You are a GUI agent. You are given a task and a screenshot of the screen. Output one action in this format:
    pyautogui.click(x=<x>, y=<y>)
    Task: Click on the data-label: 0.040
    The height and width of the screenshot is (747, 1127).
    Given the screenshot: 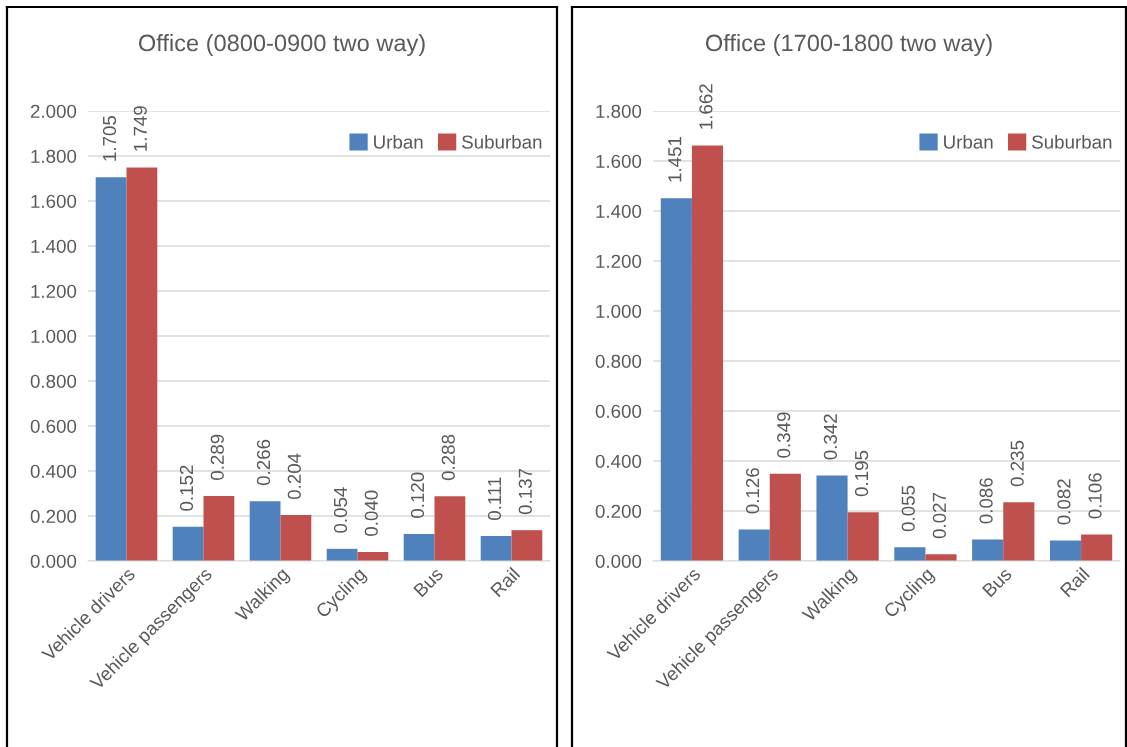 What is the action you would take?
    pyautogui.click(x=371, y=513)
    